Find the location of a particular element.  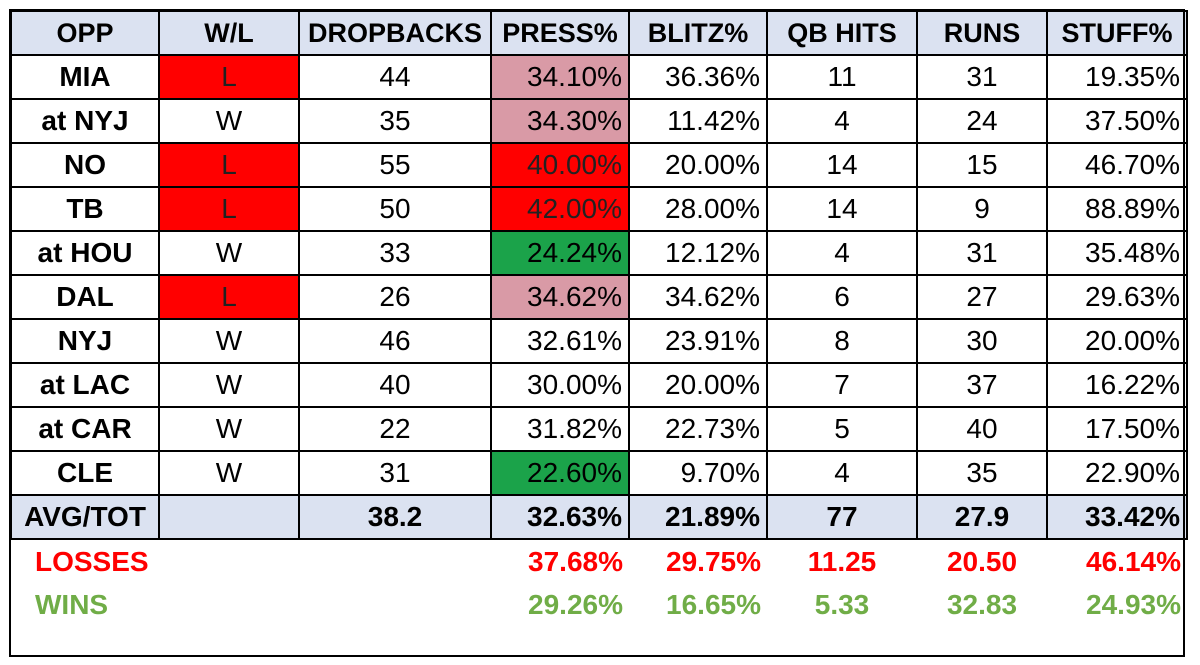

press-cell: 42.00% is located at coordinates (560, 209).